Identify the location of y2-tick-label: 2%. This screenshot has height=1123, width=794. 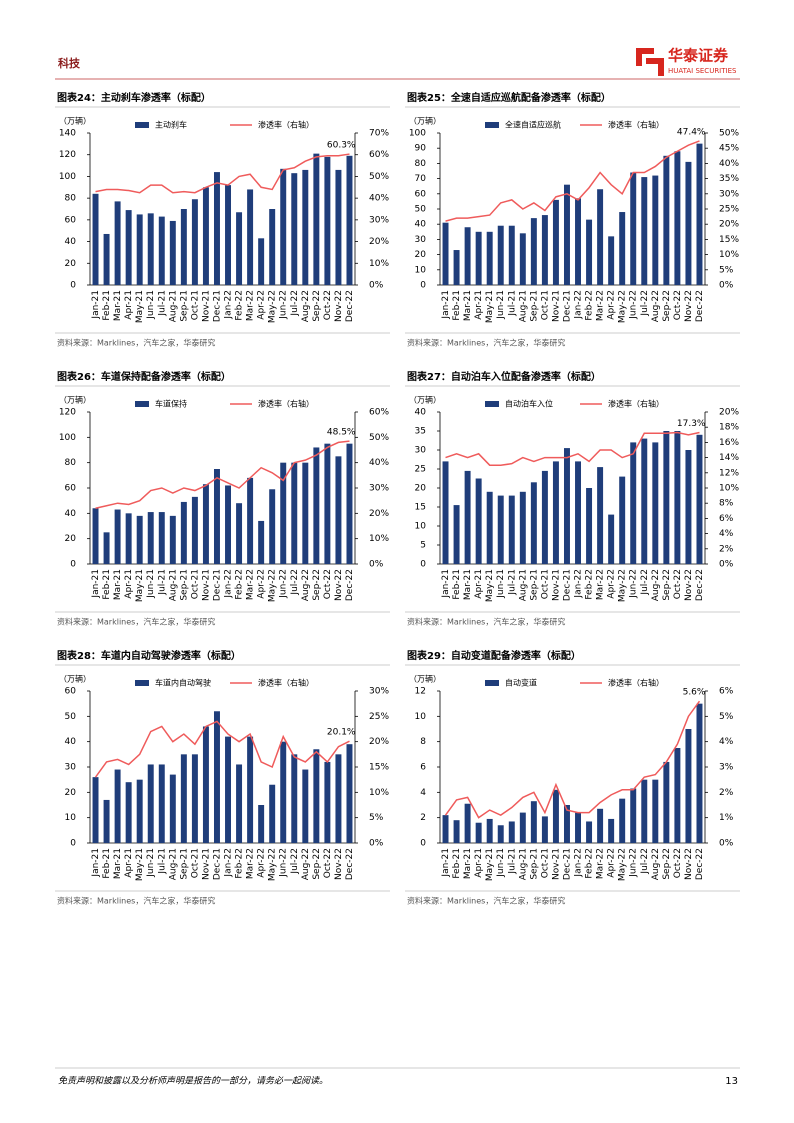
(726, 793).